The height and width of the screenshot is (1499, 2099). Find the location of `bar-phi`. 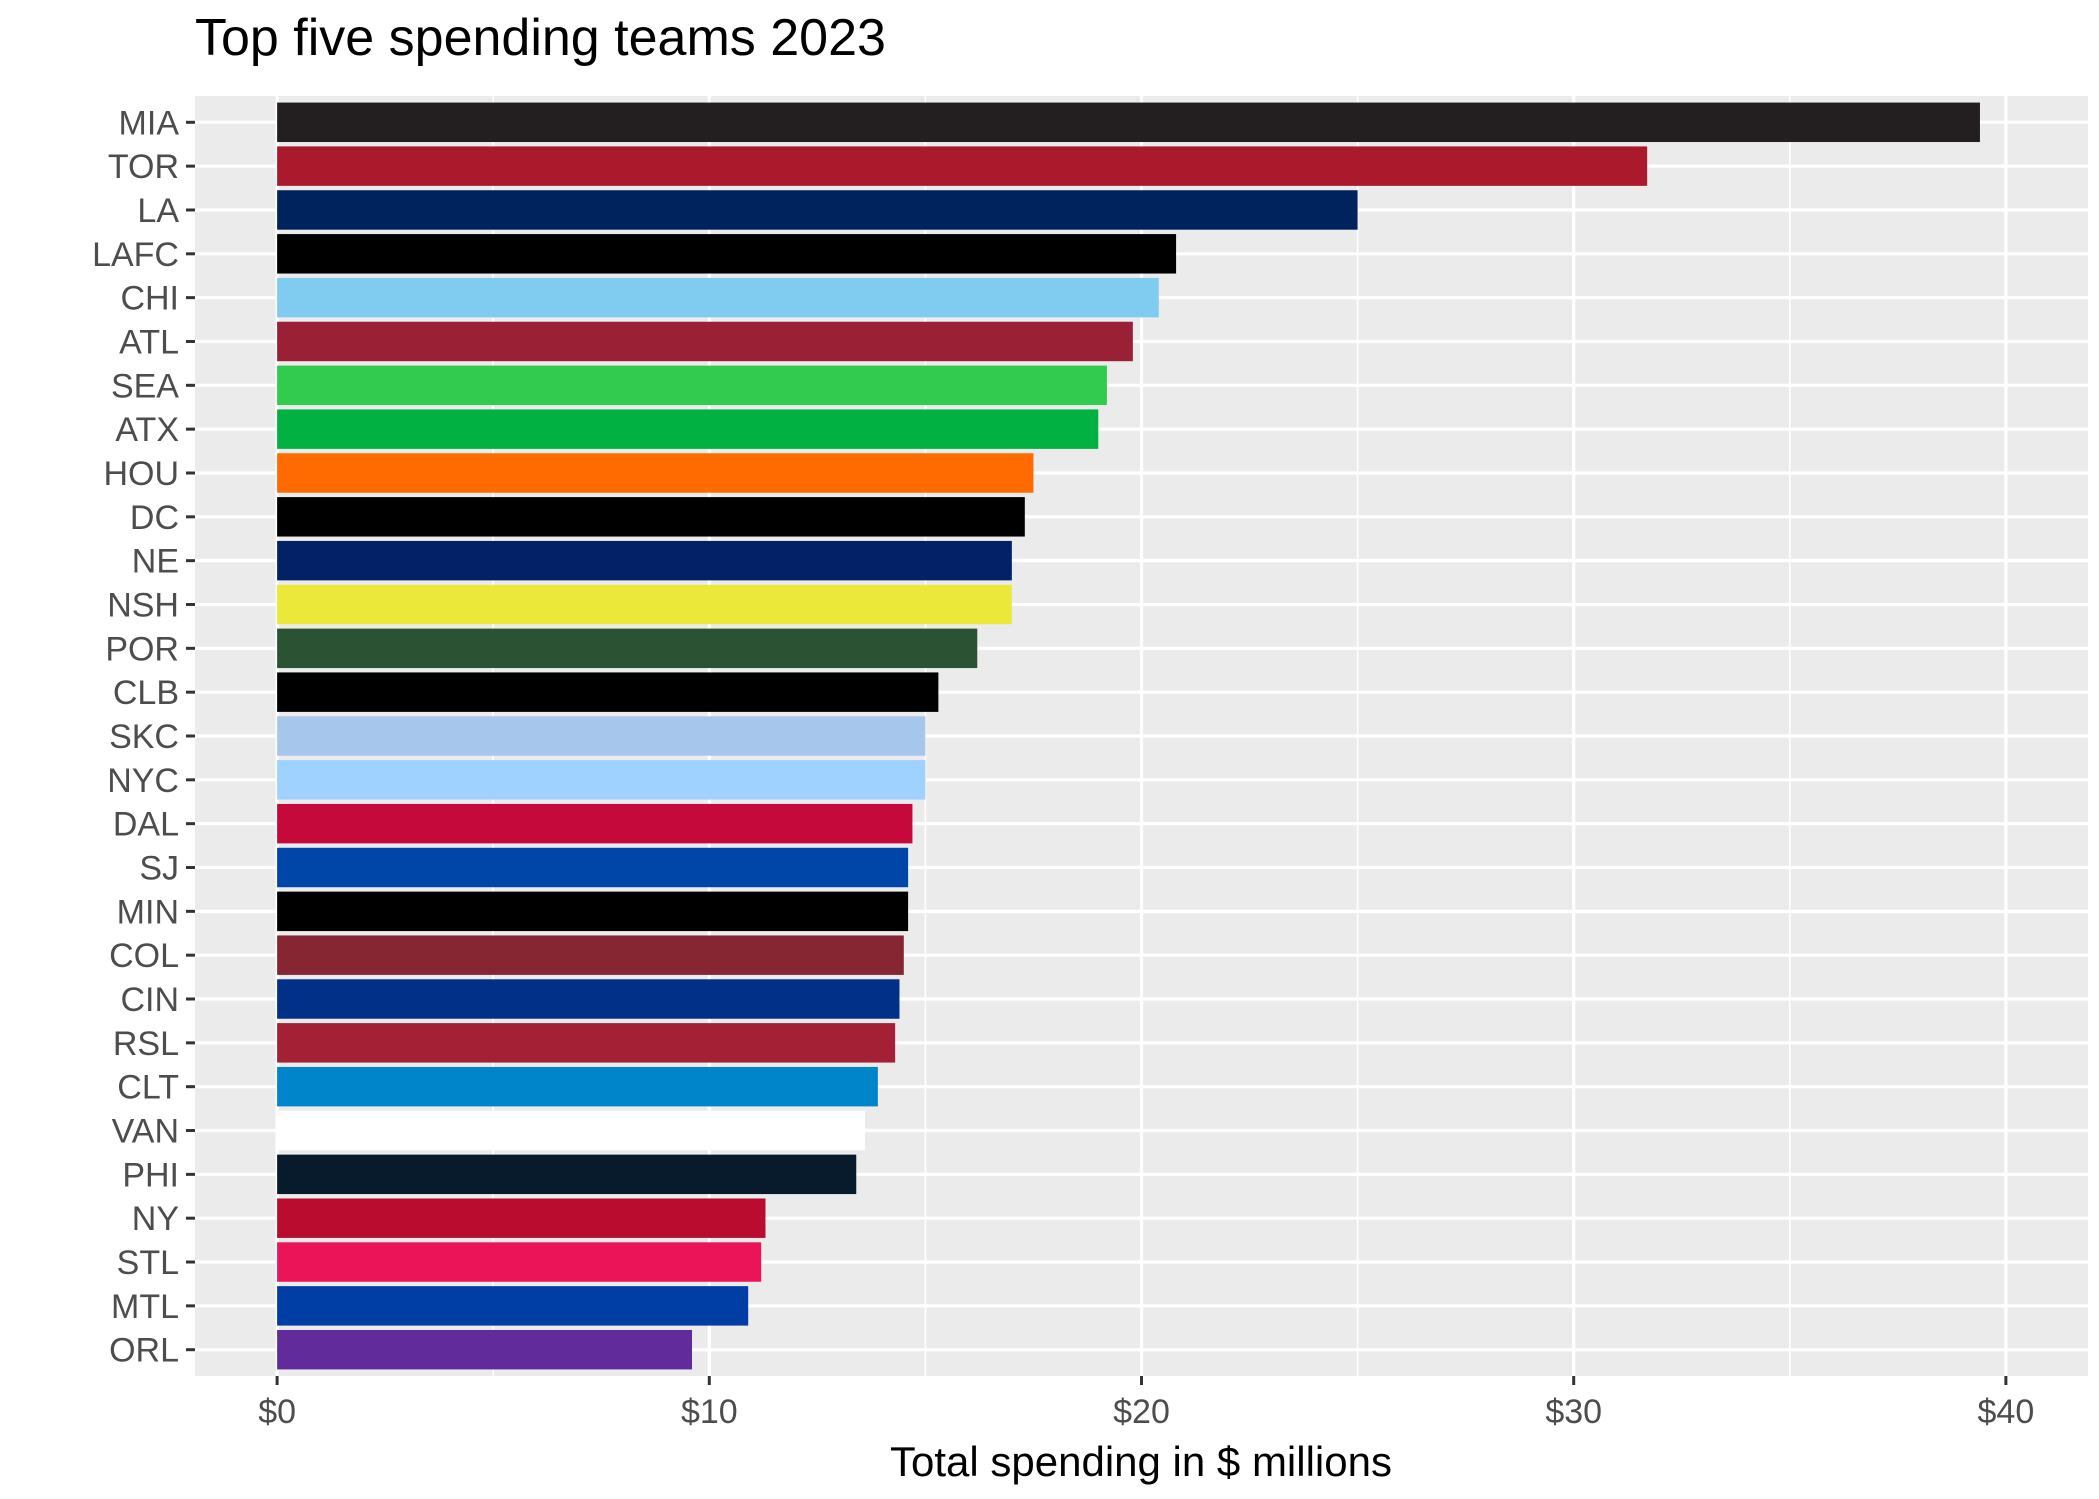

bar-phi is located at coordinates (567, 1174).